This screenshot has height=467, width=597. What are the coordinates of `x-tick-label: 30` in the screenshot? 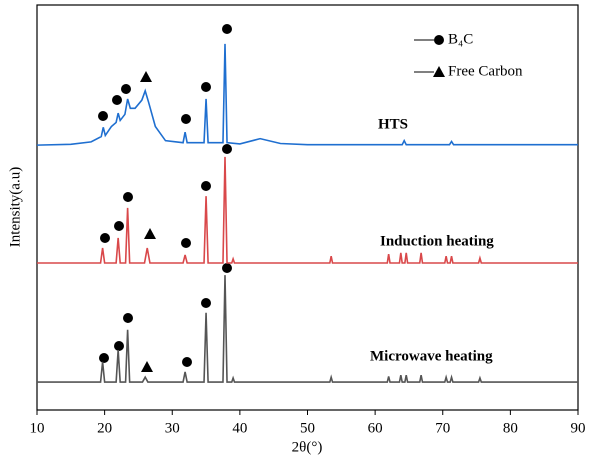 It's located at (172, 428).